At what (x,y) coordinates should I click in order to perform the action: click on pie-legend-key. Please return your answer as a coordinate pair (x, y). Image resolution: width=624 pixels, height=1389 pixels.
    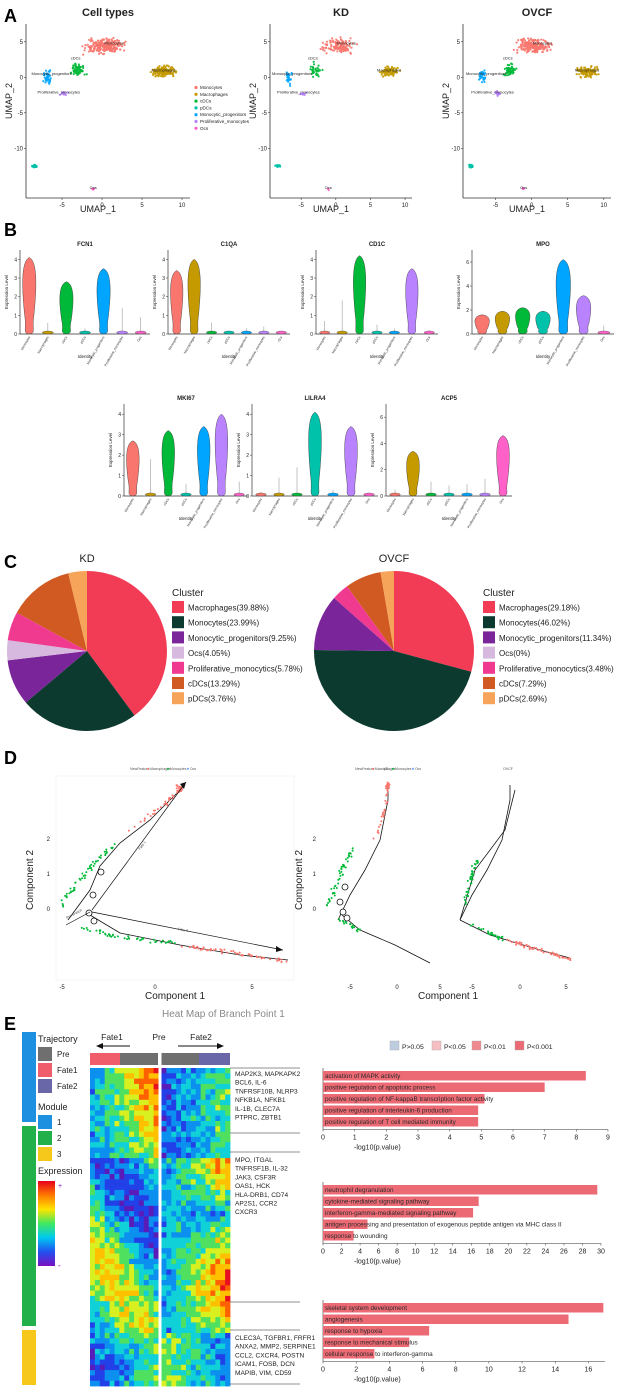
    Looking at the image, I should click on (178, 607).